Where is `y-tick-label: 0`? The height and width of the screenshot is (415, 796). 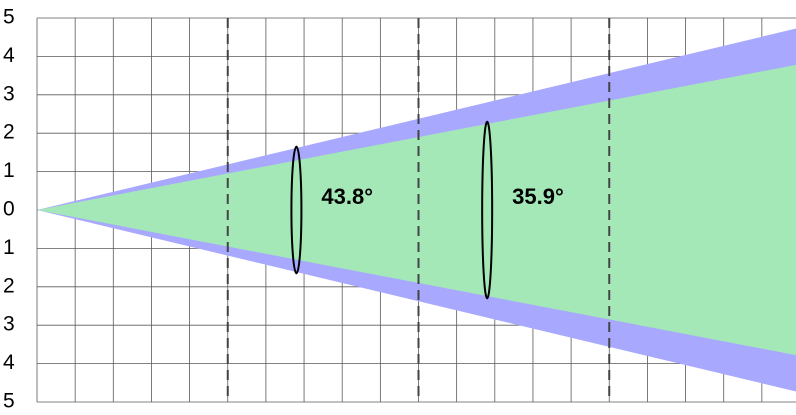
y-tick-label: 0 is located at coordinates (9, 209).